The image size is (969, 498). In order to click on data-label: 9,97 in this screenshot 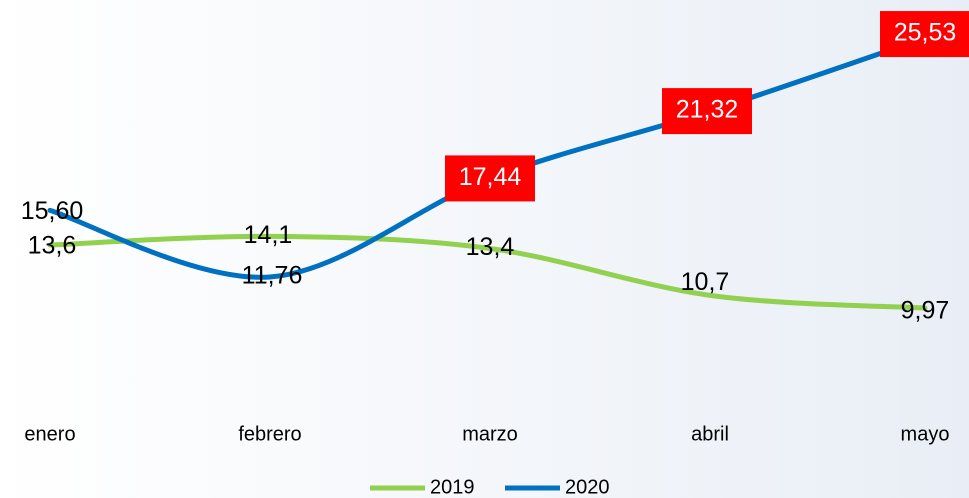, I will do `click(925, 311)`.